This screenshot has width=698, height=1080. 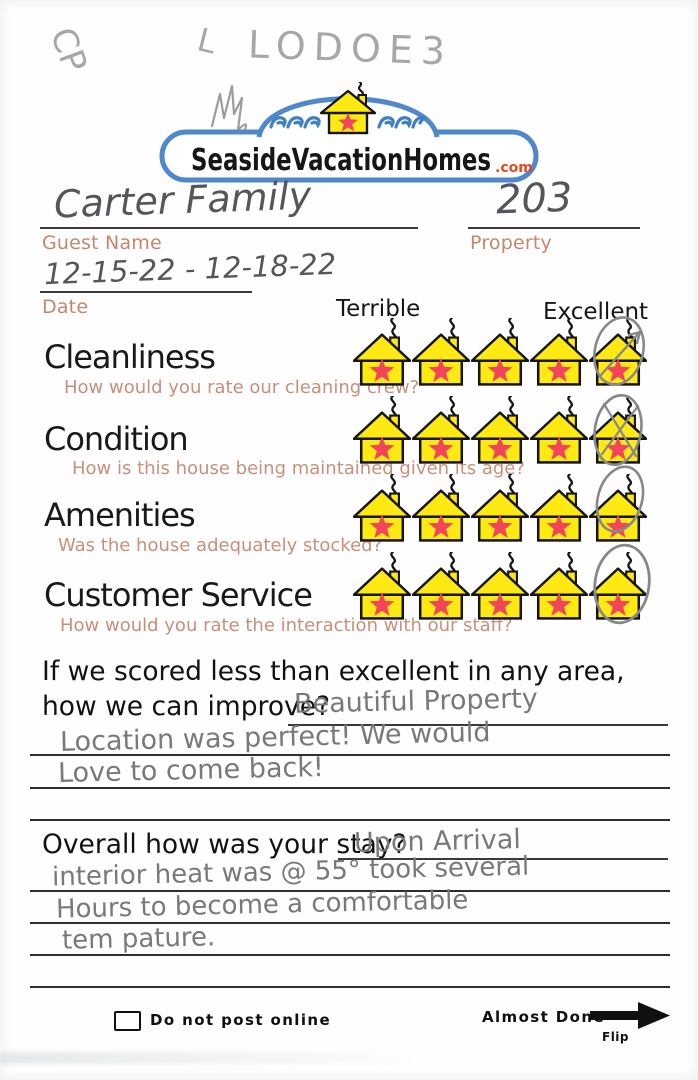 What do you see at coordinates (416, 701) in the screenshot?
I see `improve-answer-line1: Beautiful Property` at bounding box center [416, 701].